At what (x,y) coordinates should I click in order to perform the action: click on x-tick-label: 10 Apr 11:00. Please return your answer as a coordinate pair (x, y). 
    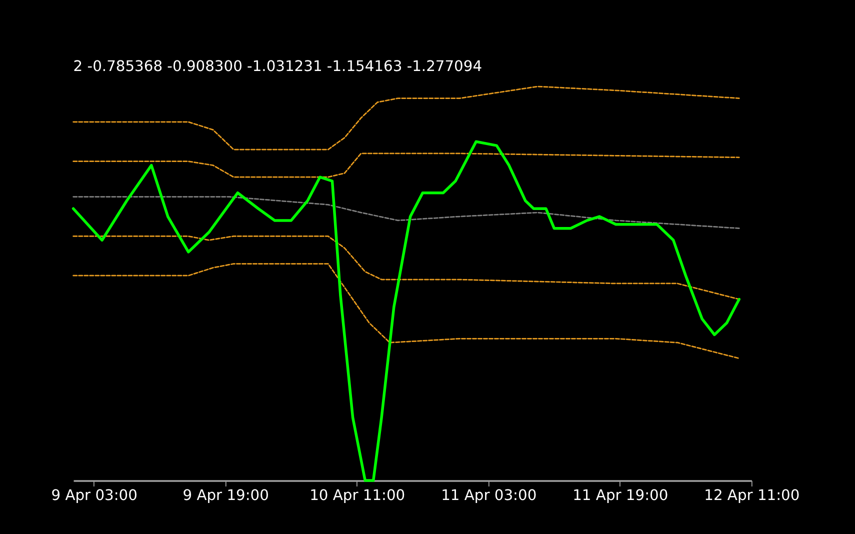
    Looking at the image, I should click on (358, 495).